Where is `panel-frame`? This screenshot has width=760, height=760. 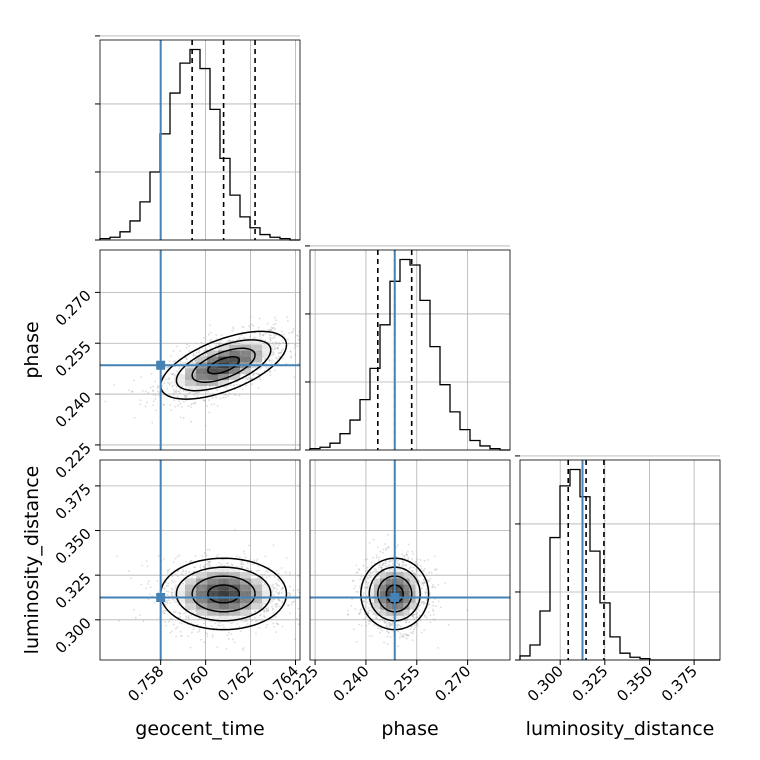 panel-frame is located at coordinates (200, 560).